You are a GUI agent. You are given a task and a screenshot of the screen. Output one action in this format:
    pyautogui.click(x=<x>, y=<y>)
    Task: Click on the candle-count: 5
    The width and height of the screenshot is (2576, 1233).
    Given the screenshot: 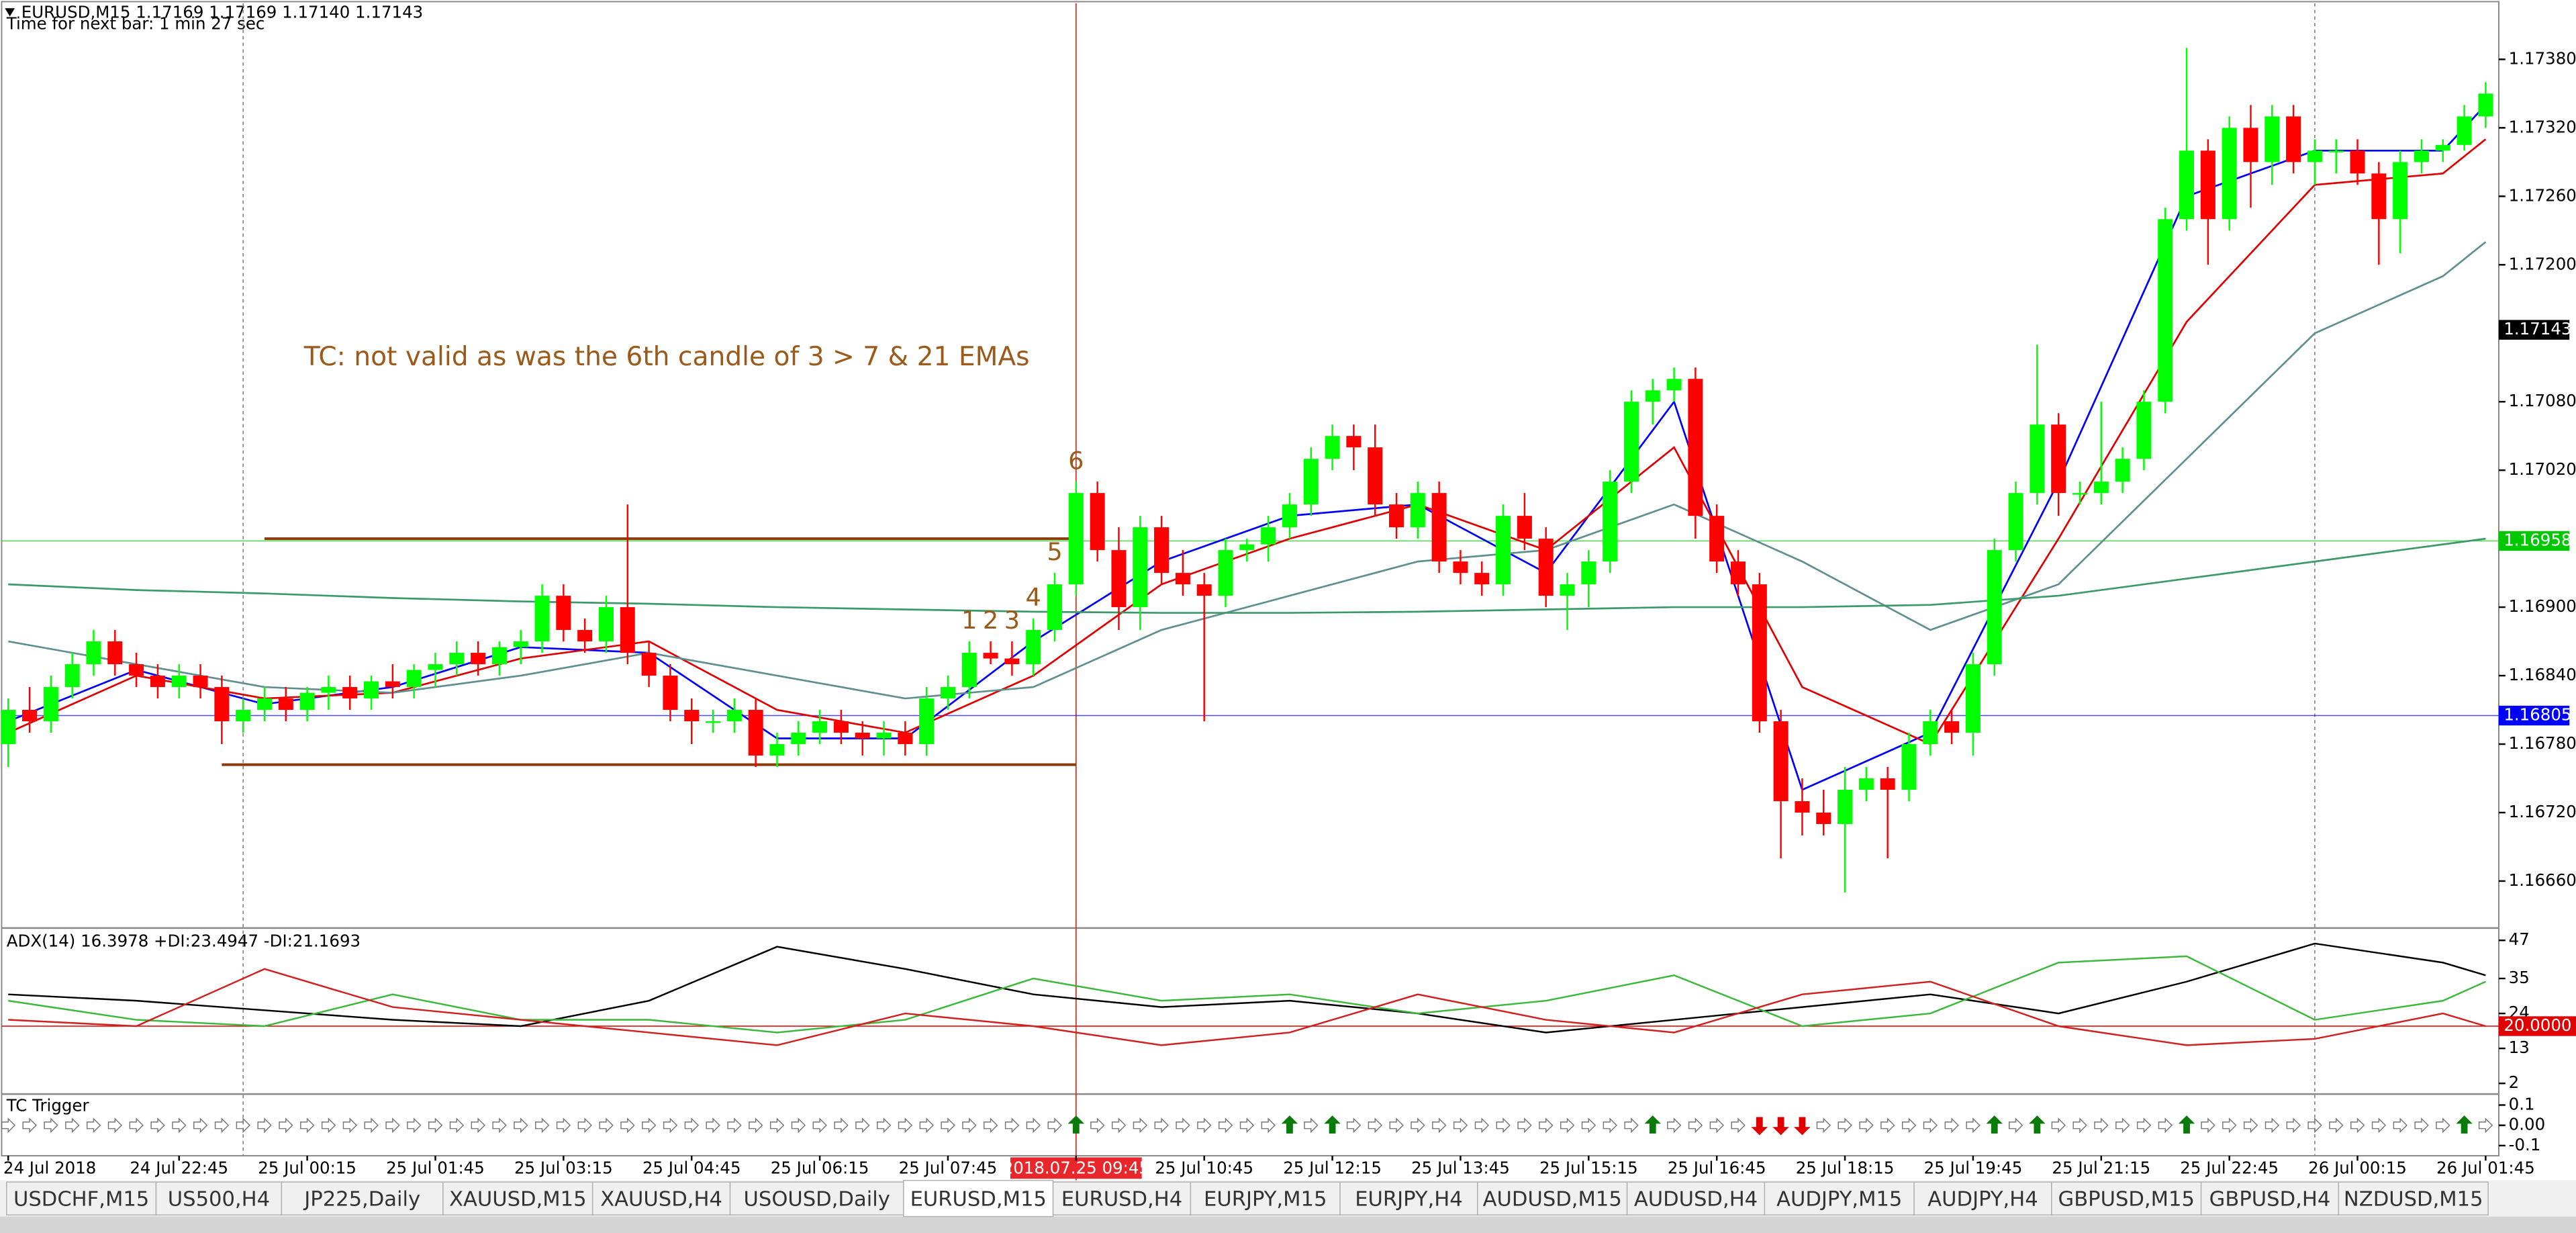 What is the action you would take?
    pyautogui.click(x=1054, y=551)
    